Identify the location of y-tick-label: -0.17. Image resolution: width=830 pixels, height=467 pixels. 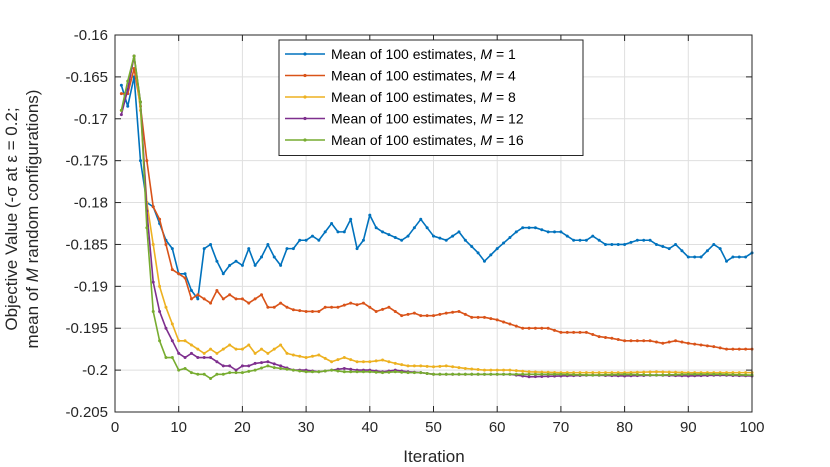
(91, 119).